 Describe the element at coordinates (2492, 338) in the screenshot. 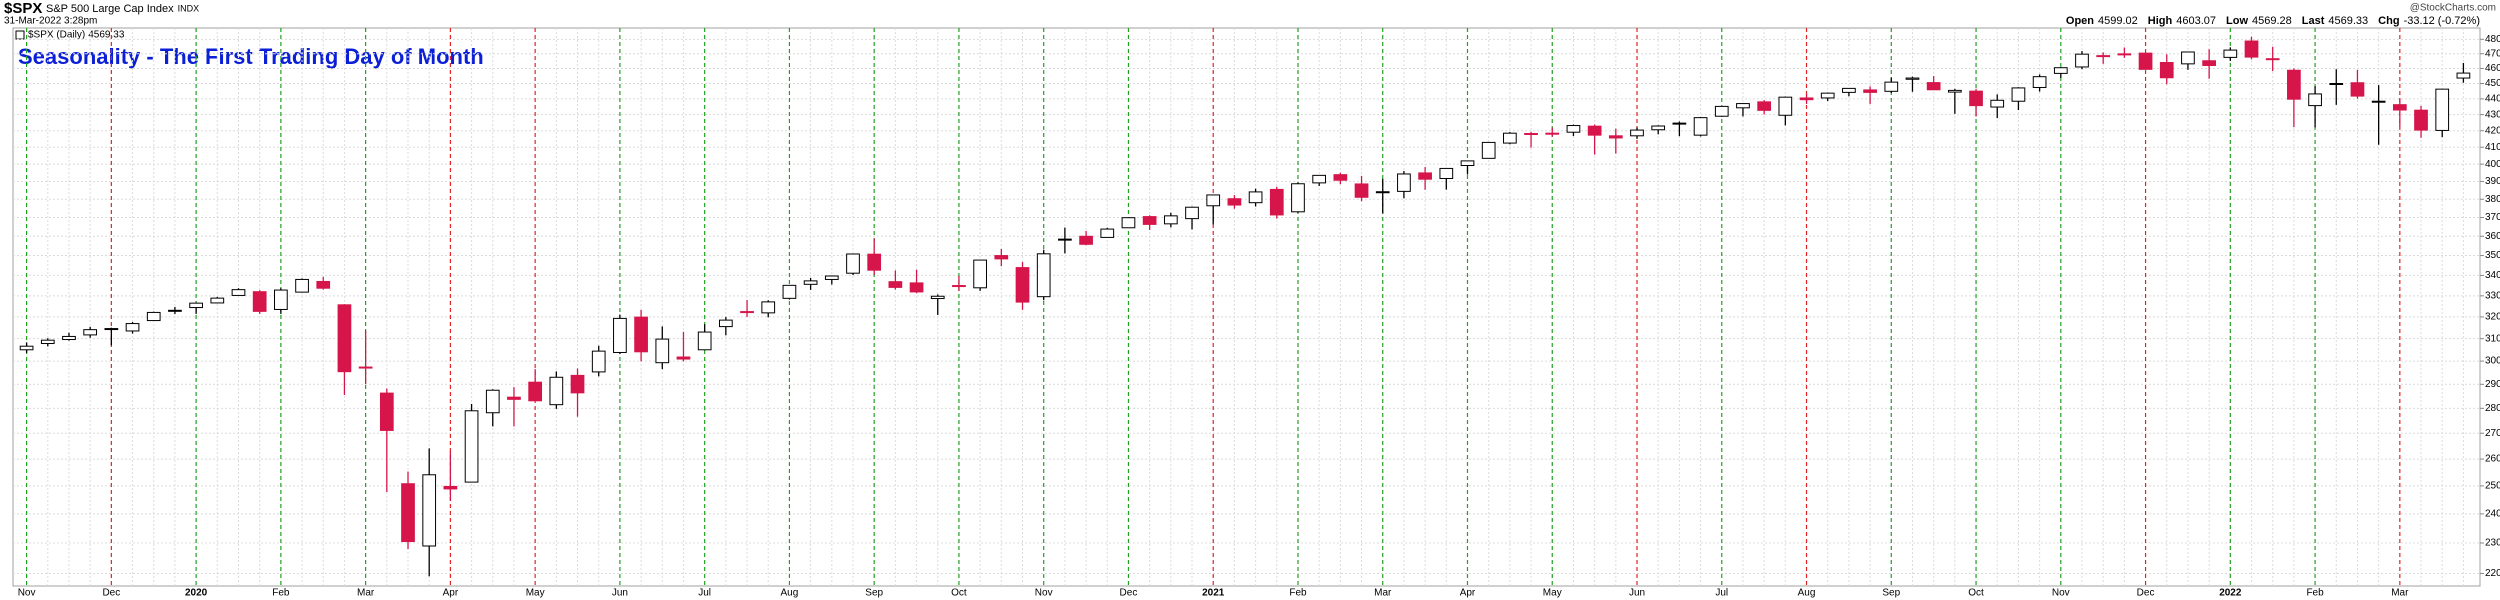

I see `y-tick-label: 3100` at that location.